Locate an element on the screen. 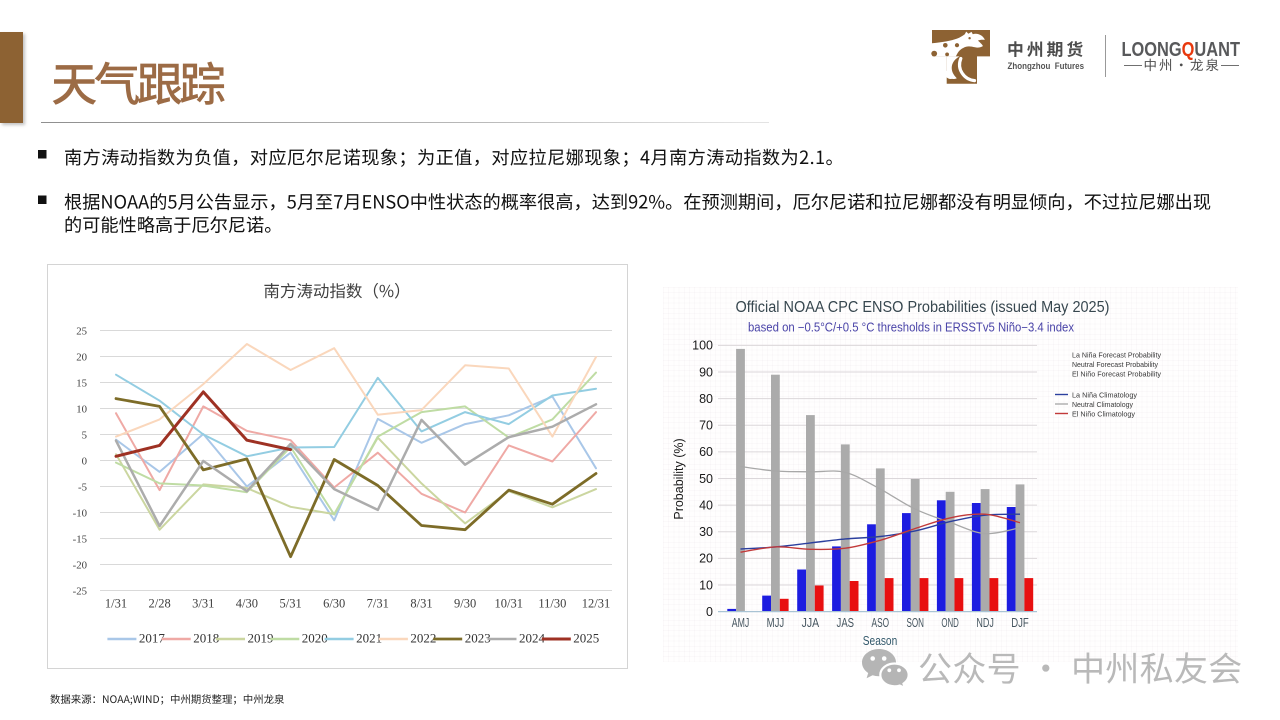  svg-text: 25 is located at coordinates (81, 332).